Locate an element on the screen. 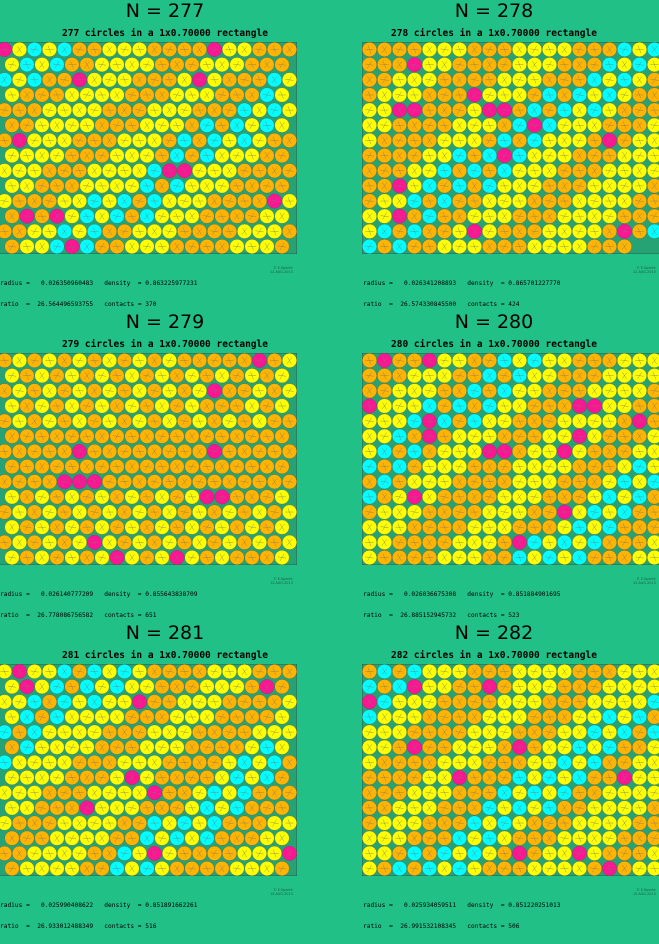 This screenshot has width=659, height=944. panel-title: N = 278 is located at coordinates (494, 11).